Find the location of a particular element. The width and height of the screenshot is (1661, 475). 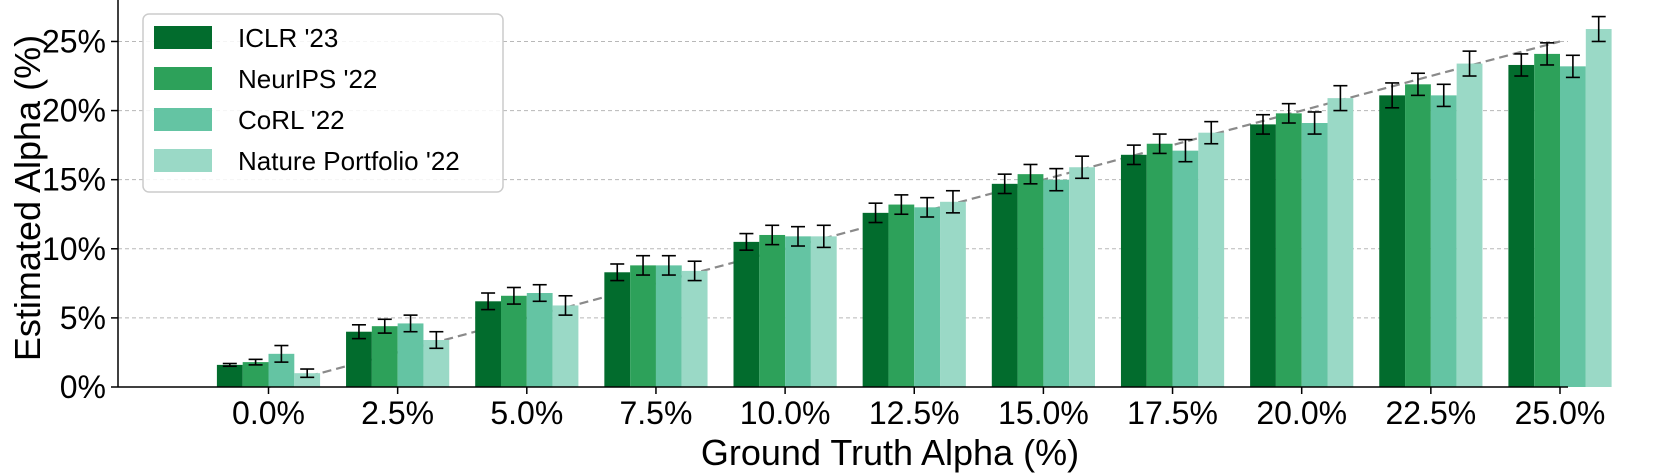

x-tick-label: 2.5% is located at coordinates (397, 413).